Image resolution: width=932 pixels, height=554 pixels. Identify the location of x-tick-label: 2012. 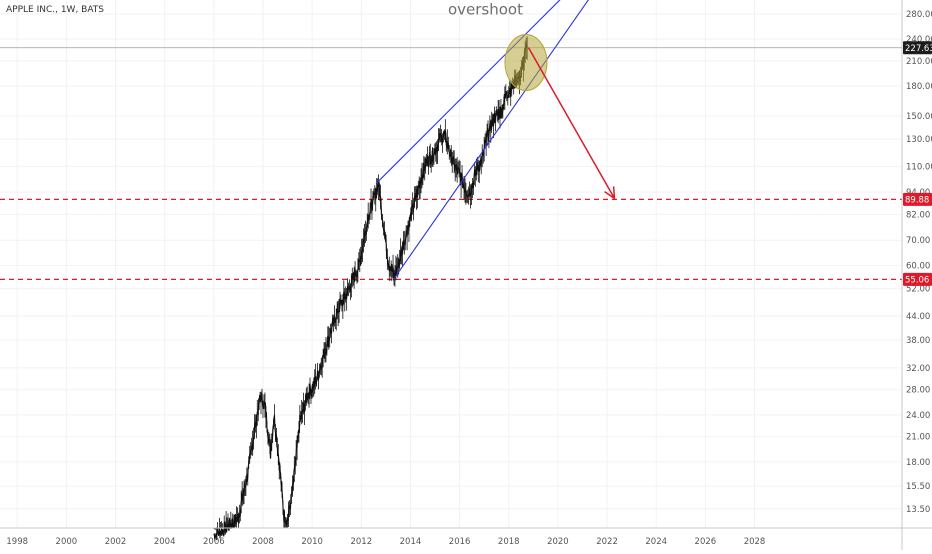
(361, 542).